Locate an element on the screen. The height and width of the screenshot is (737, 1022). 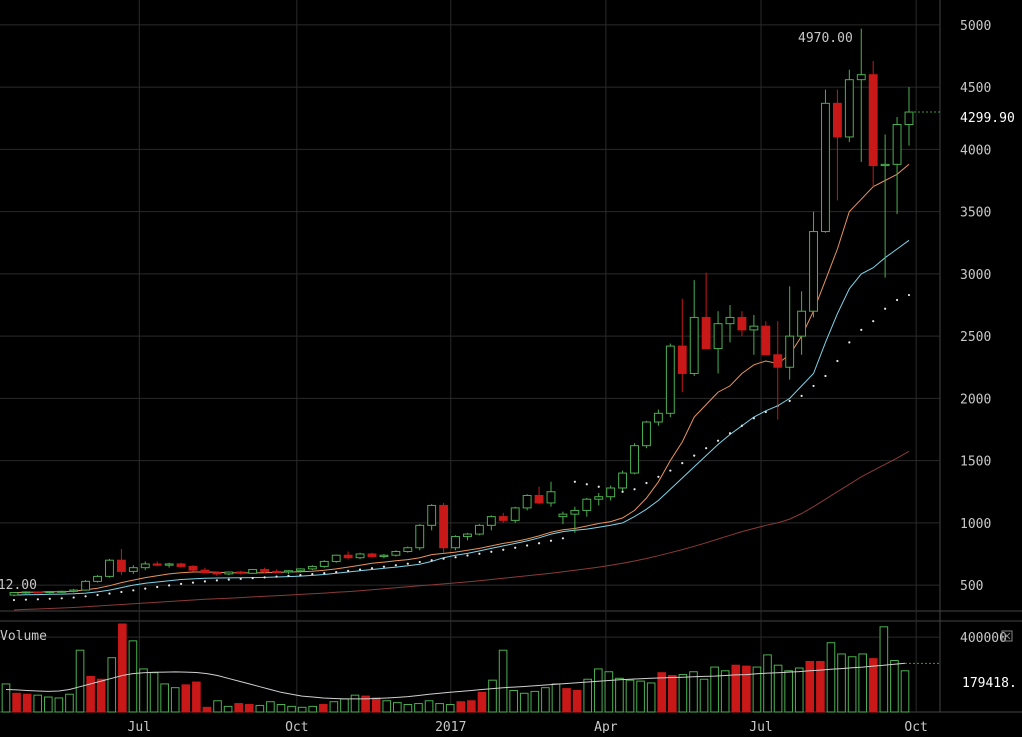
price-tick-label: 3000 is located at coordinates (975, 275).